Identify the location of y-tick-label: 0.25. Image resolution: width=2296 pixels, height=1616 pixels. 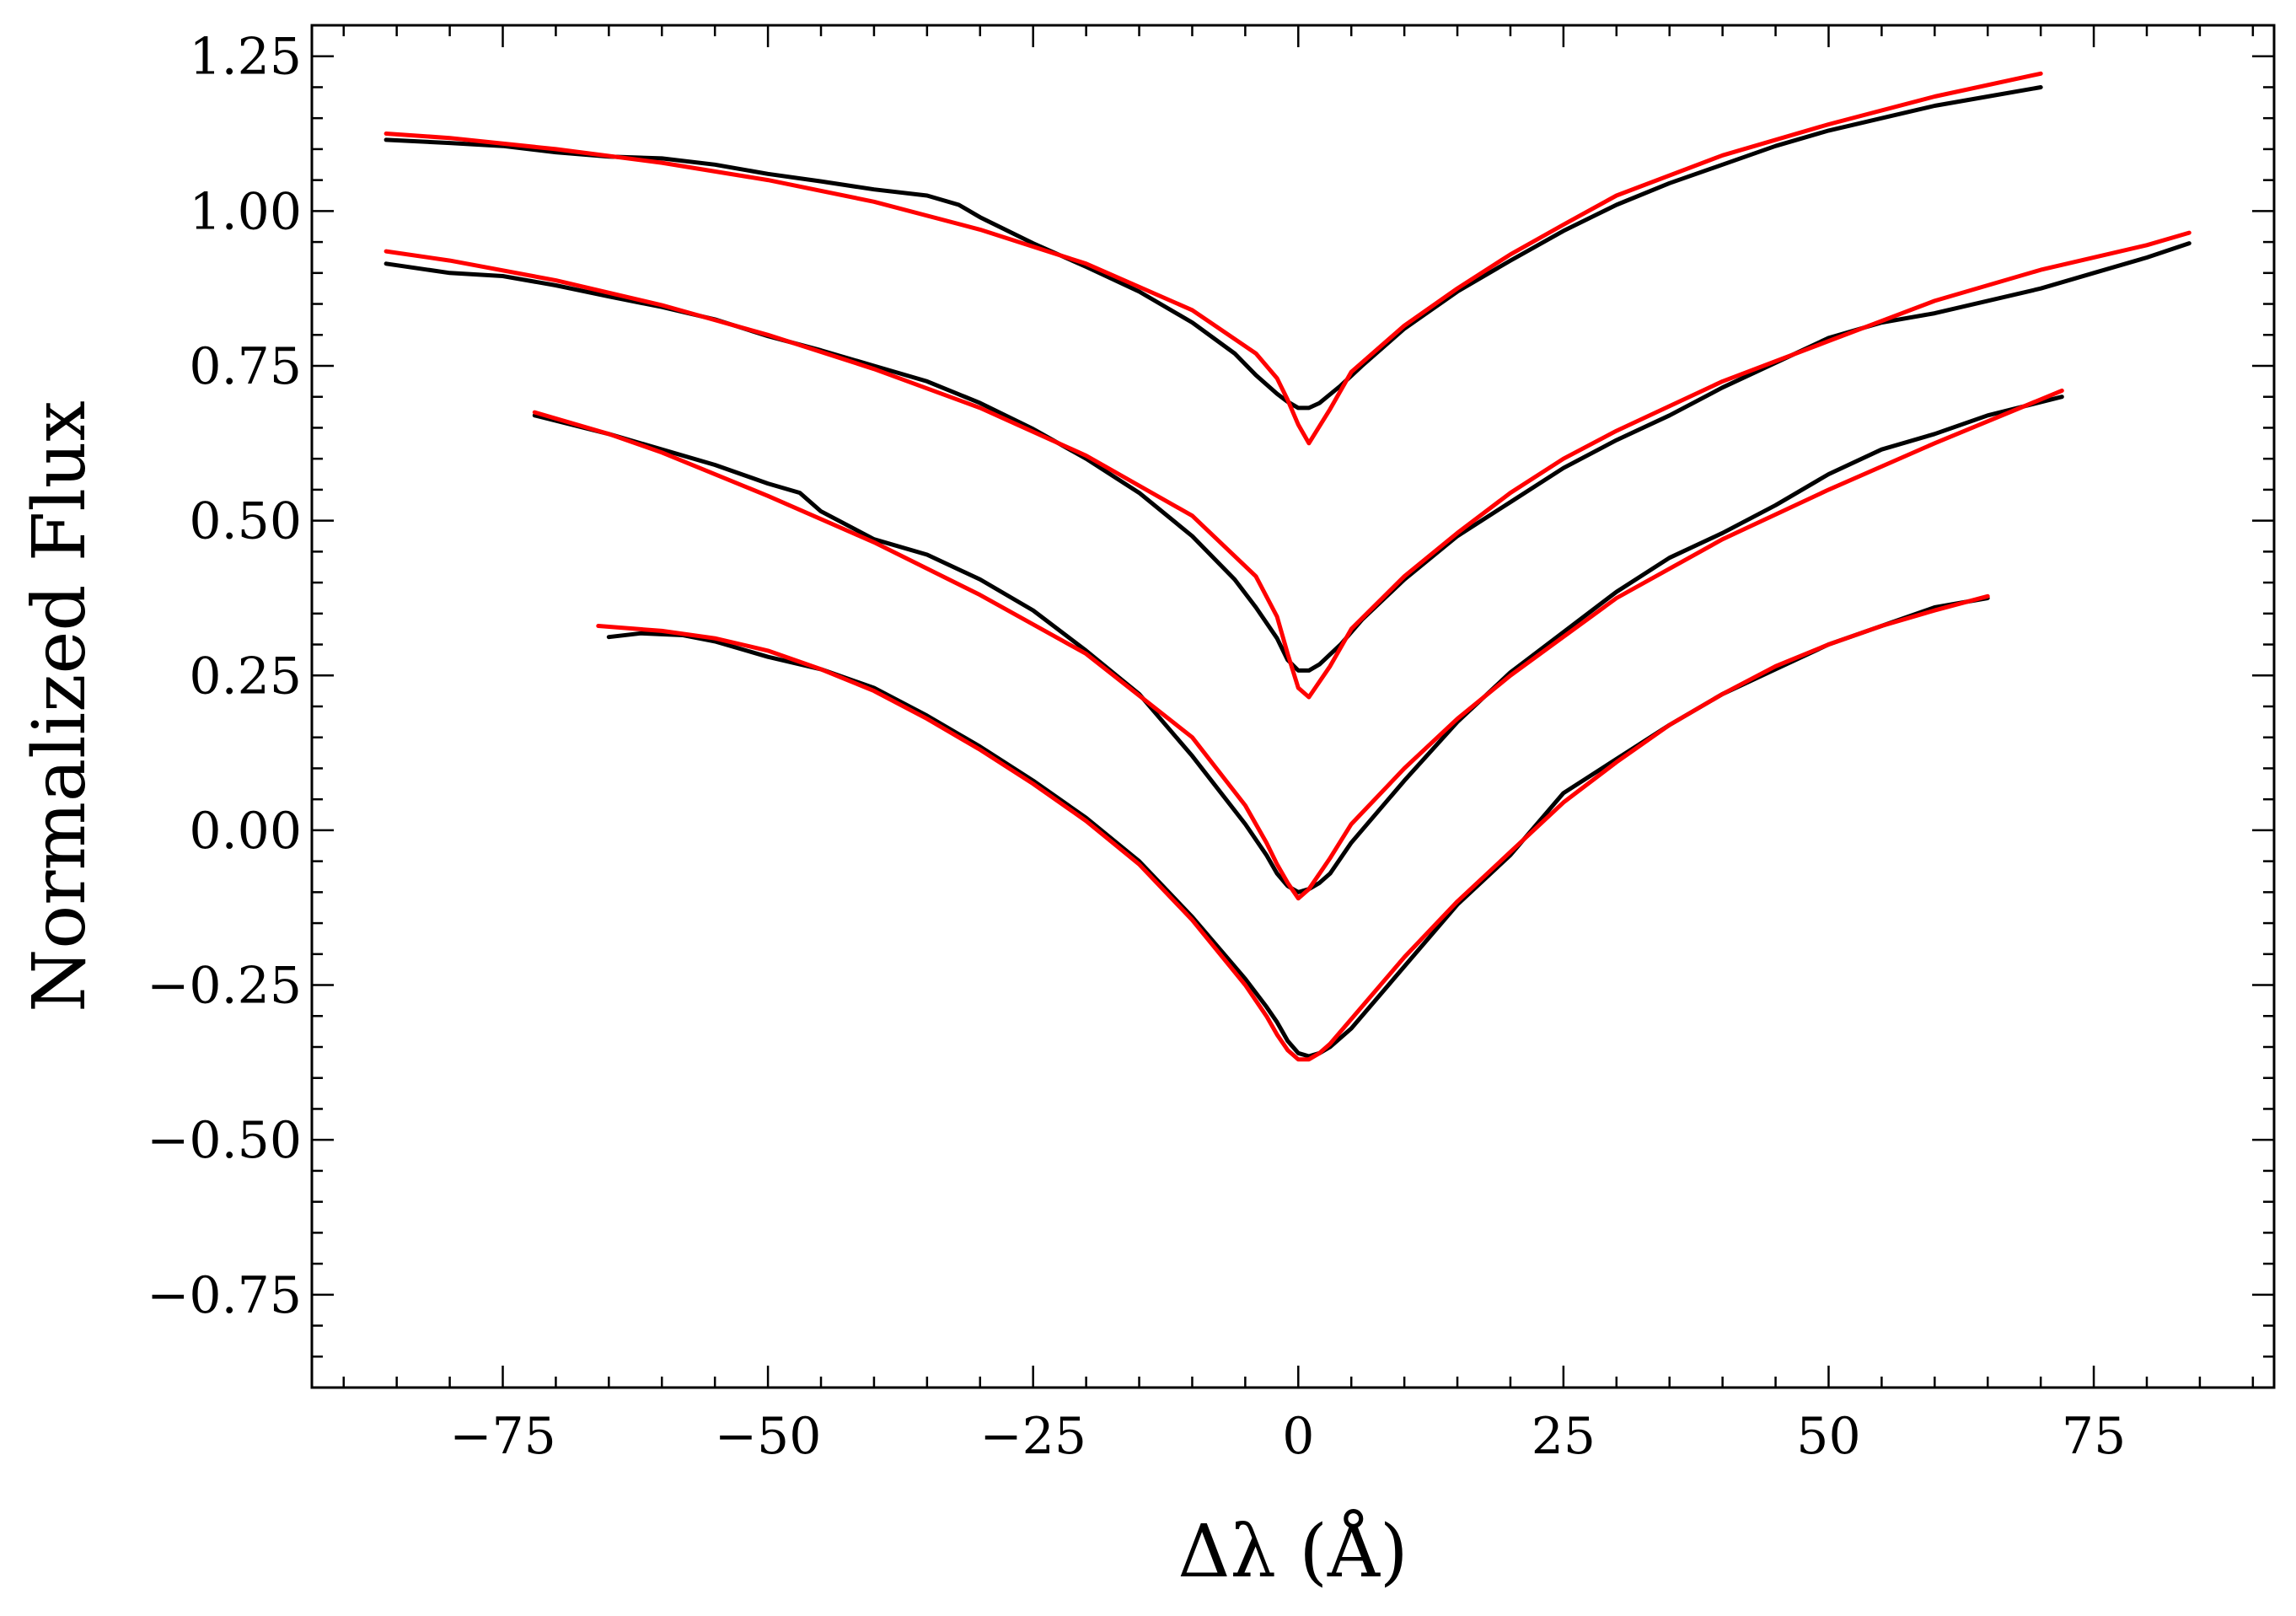
(245, 677).